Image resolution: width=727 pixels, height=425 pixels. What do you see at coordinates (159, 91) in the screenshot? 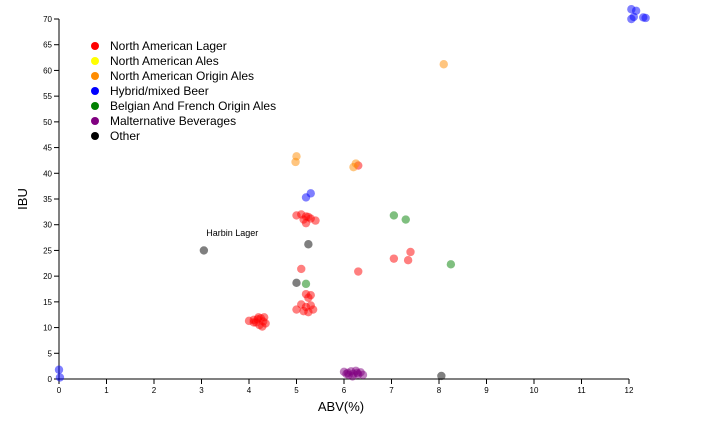
I see `legend-label: Hybrid/mixed Beer` at bounding box center [159, 91].